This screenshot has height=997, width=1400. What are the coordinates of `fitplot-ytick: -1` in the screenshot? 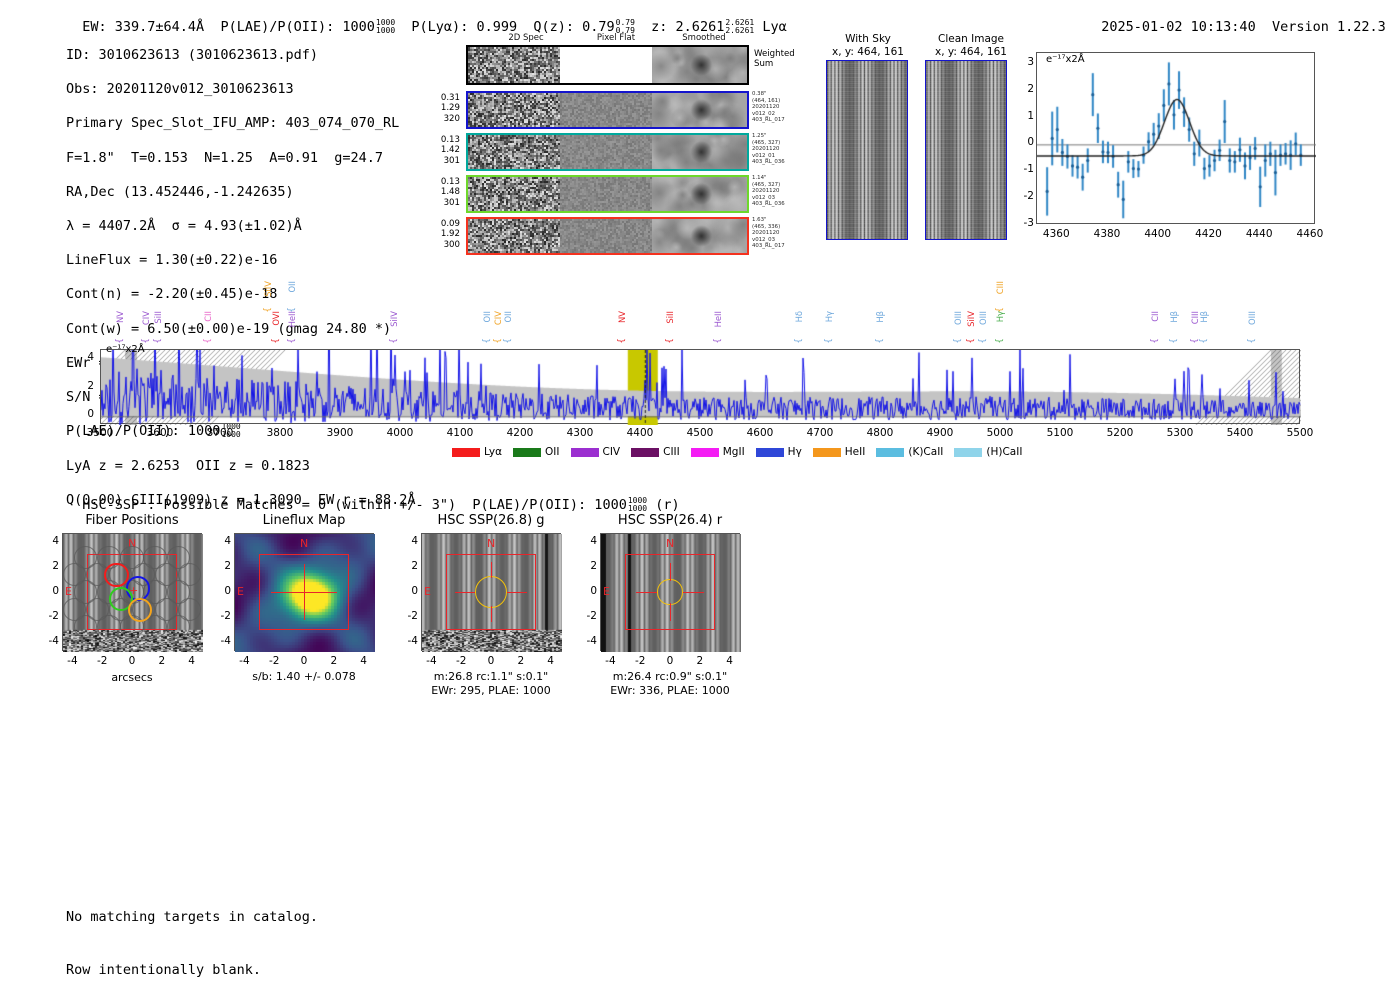 It's located at (1028, 169).